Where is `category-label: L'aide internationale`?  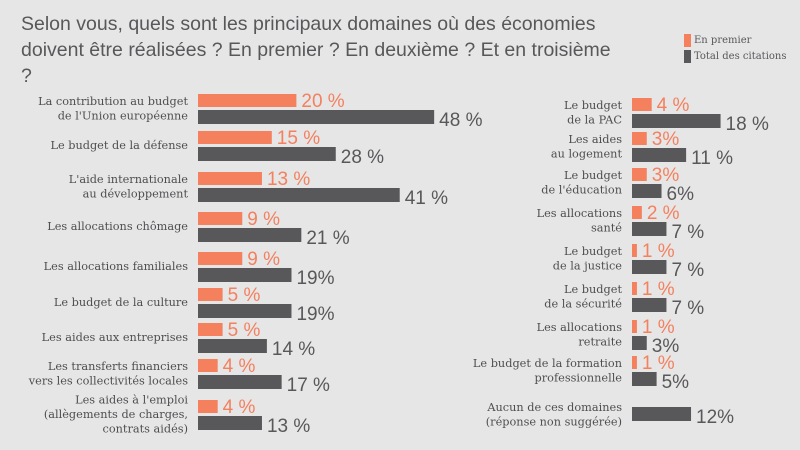
category-label: L'aide internationale is located at coordinates (129, 179).